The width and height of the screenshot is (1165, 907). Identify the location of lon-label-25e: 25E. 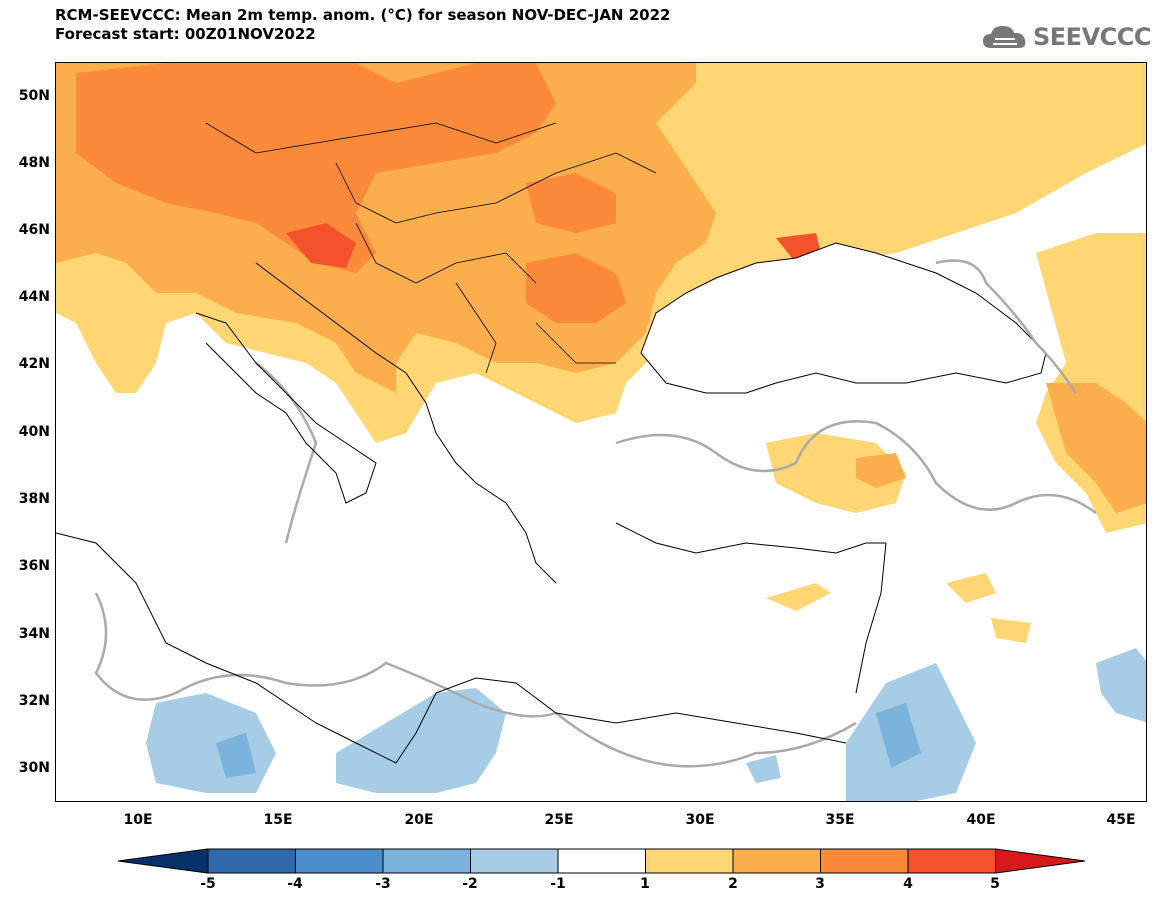
(559, 820).